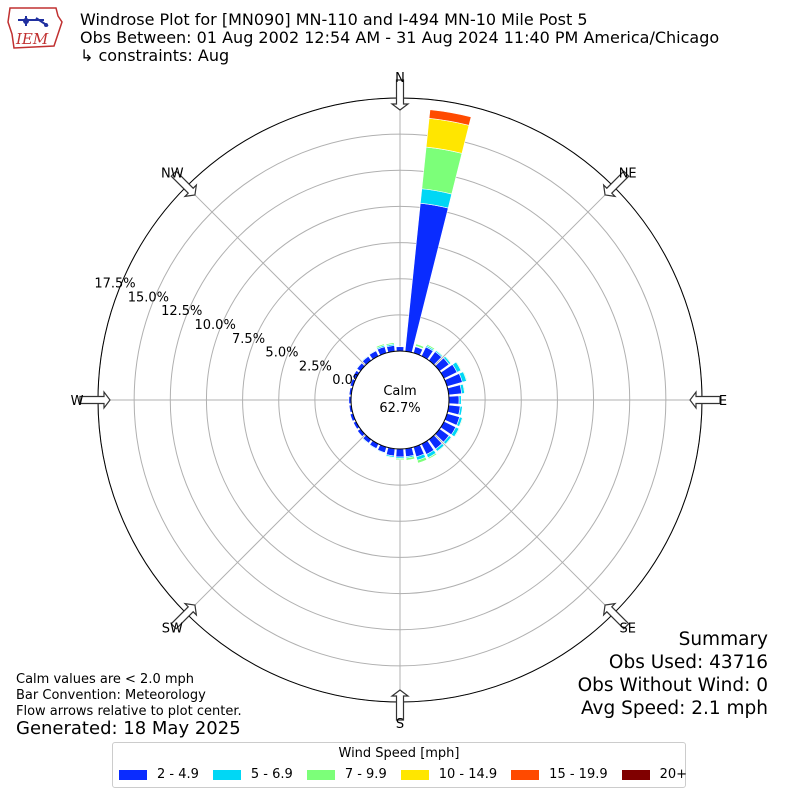 Image resolution: width=800 pixels, height=800 pixels. I want to click on note-calm: Calm values are < 2.0 mph, so click(105, 679).